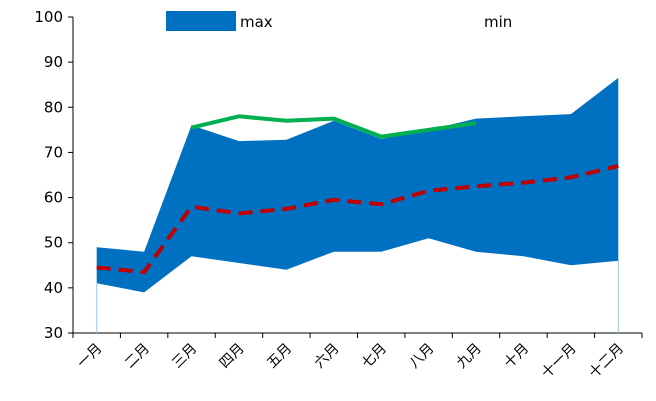 Image resolution: width=656 pixels, height=401 pixels. What do you see at coordinates (469, 356) in the screenshot?
I see `x-category-label: 九月` at bounding box center [469, 356].